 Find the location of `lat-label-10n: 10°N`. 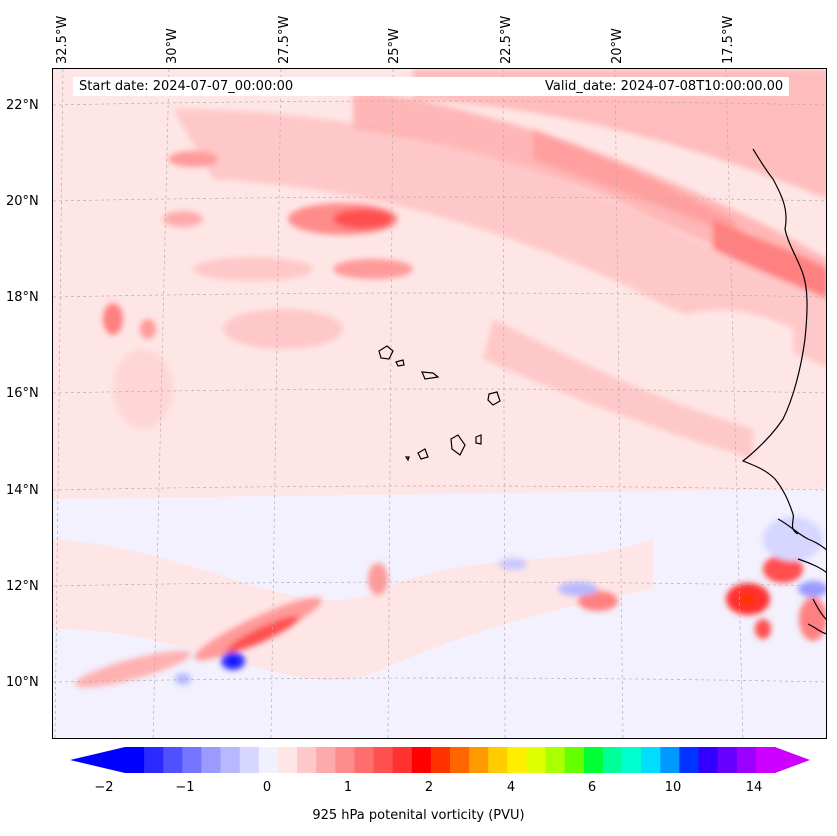

lat-label-10n: 10°N is located at coordinates (22, 682).